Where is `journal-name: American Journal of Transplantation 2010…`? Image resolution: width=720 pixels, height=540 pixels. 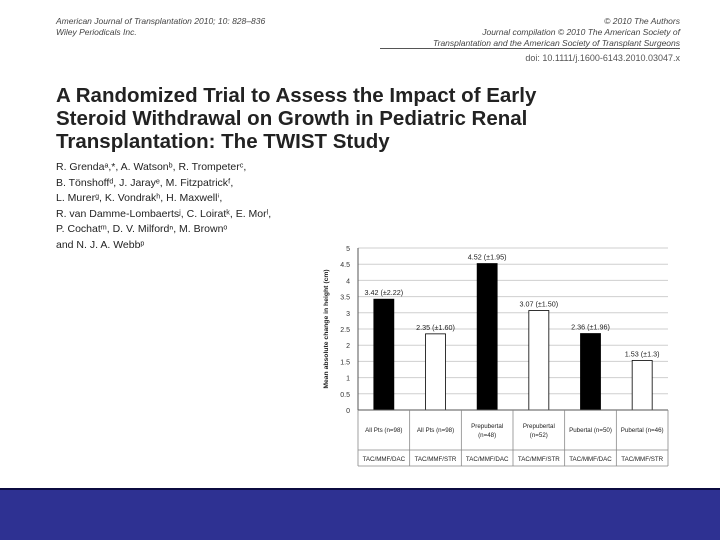
journal-name: American Journal of Transplantation 2010… is located at coordinates (161, 21).